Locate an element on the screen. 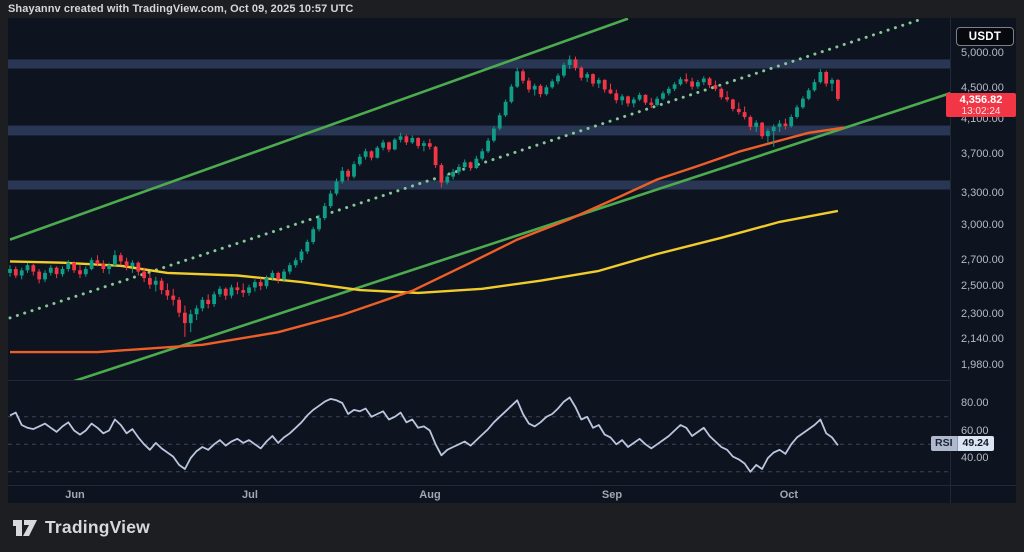  rsi-indicator-label: RSI is located at coordinates (944, 443).